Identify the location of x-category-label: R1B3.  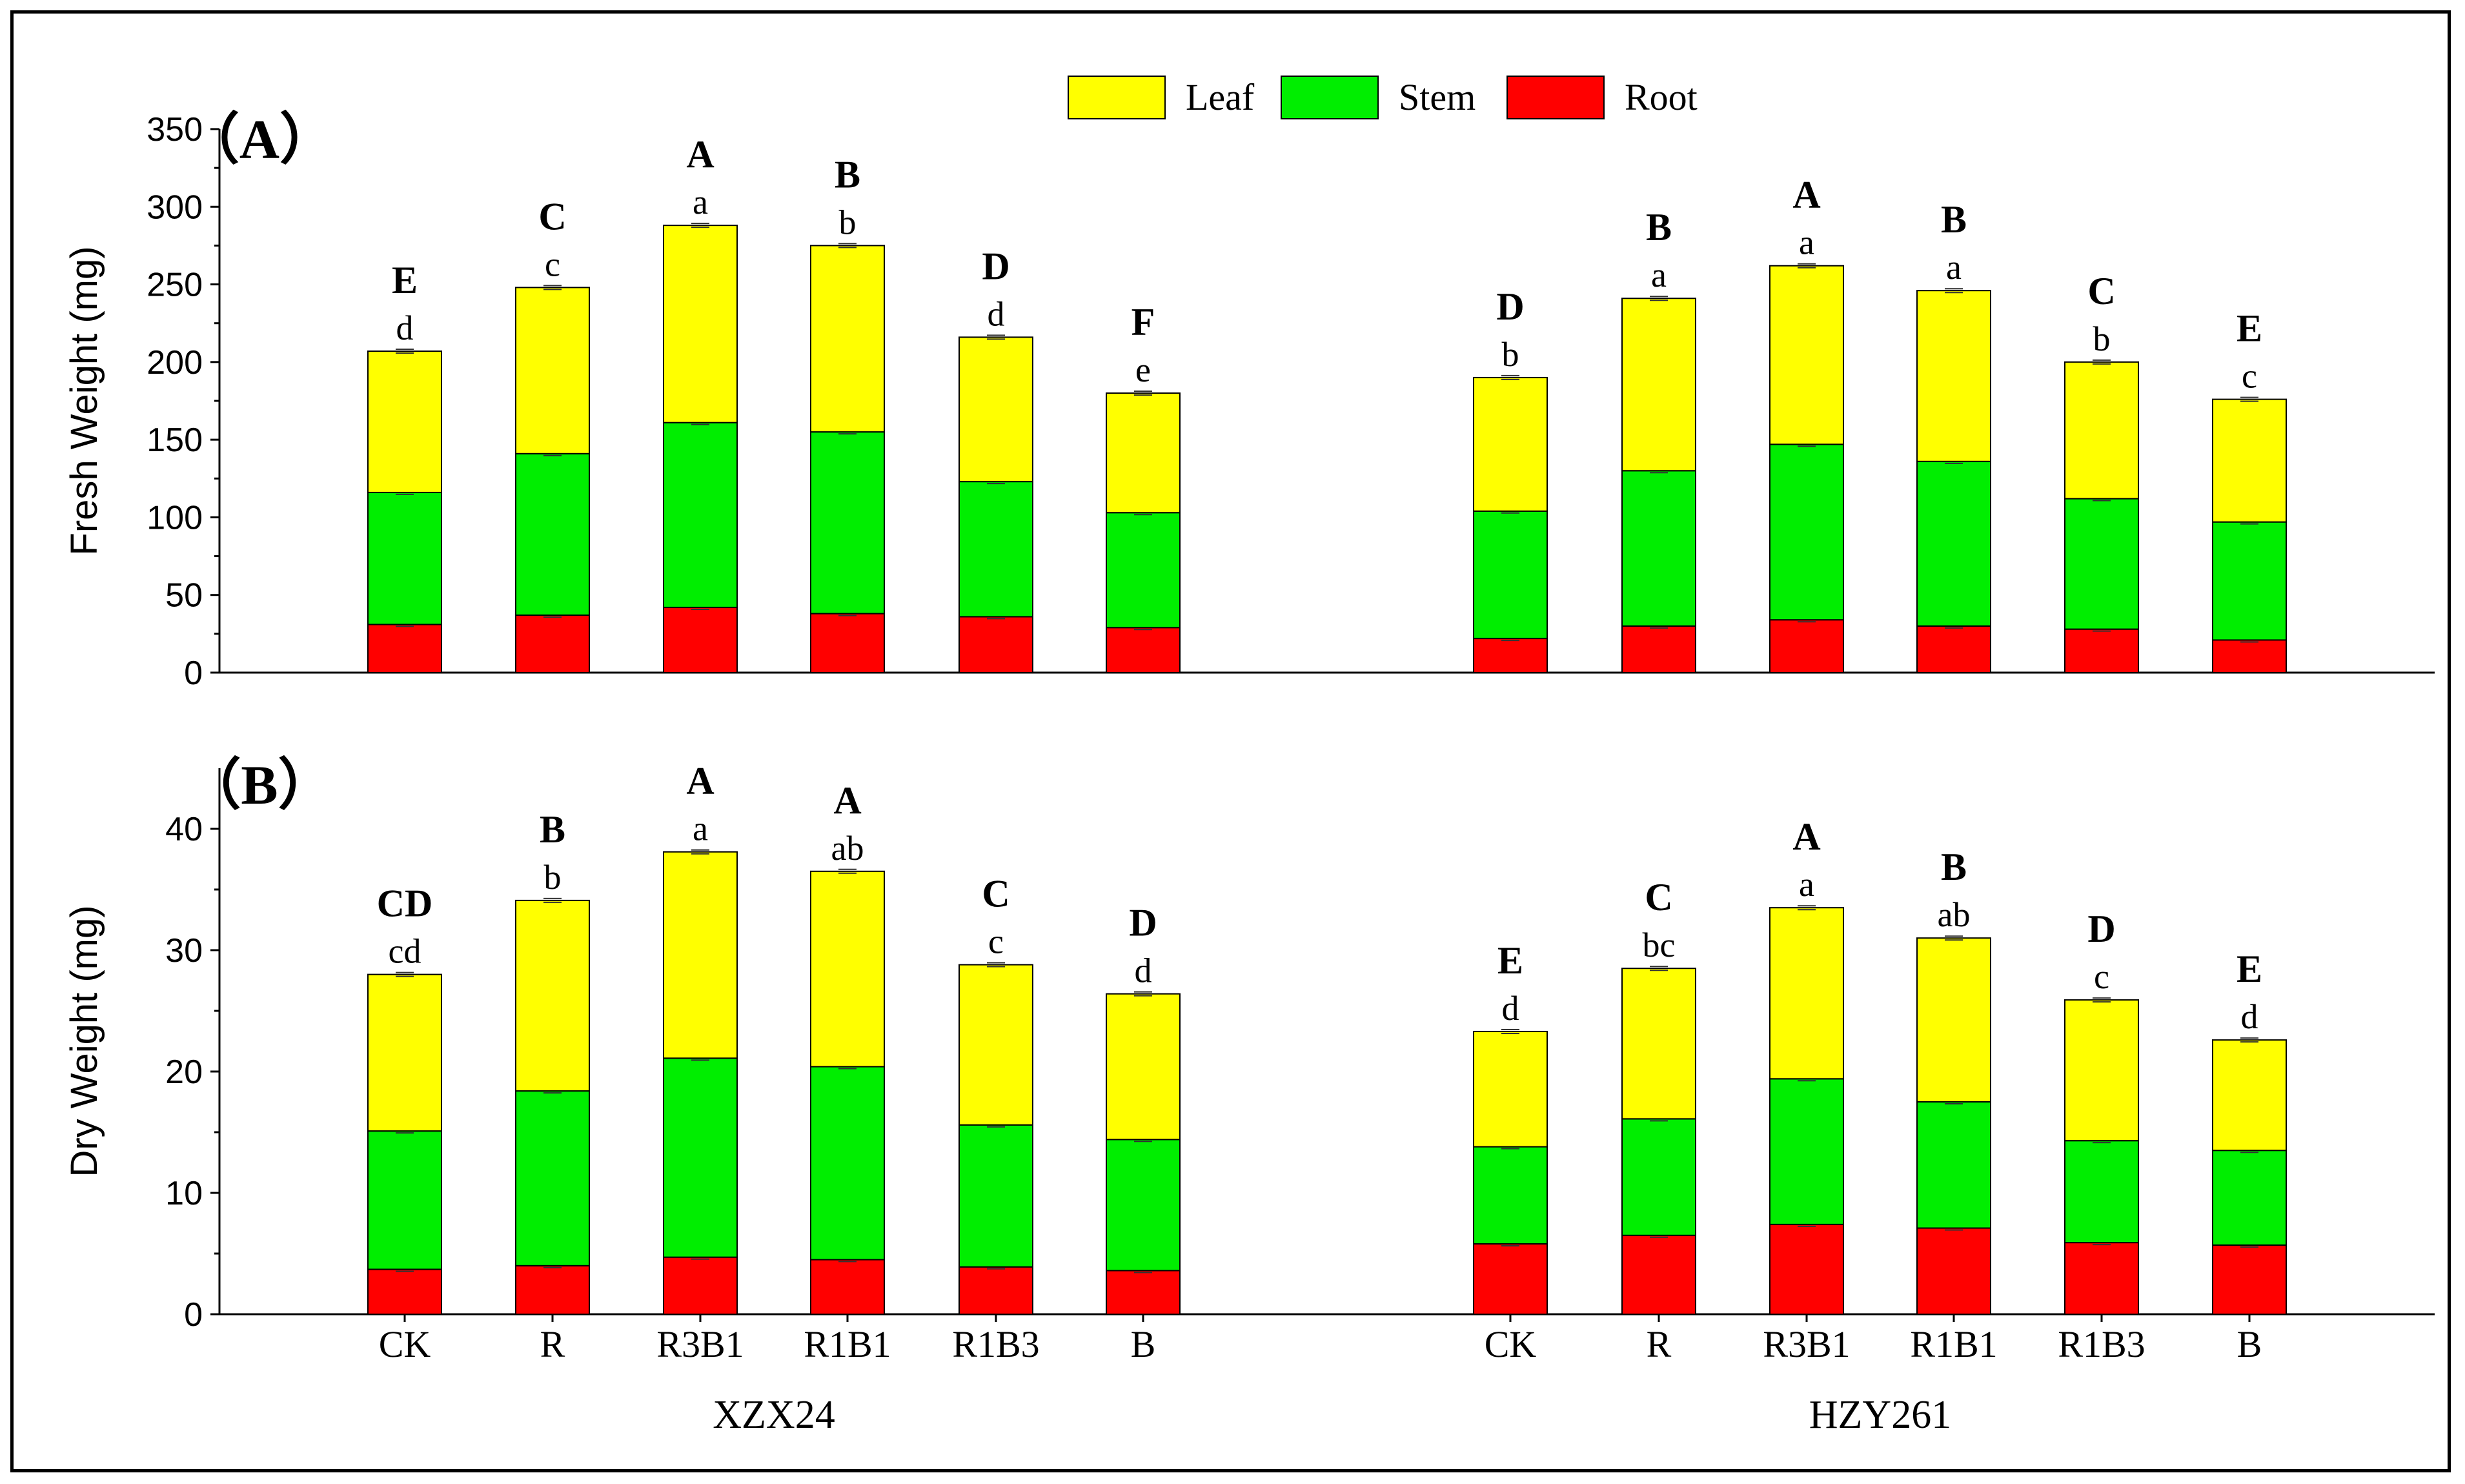
(2101, 1344).